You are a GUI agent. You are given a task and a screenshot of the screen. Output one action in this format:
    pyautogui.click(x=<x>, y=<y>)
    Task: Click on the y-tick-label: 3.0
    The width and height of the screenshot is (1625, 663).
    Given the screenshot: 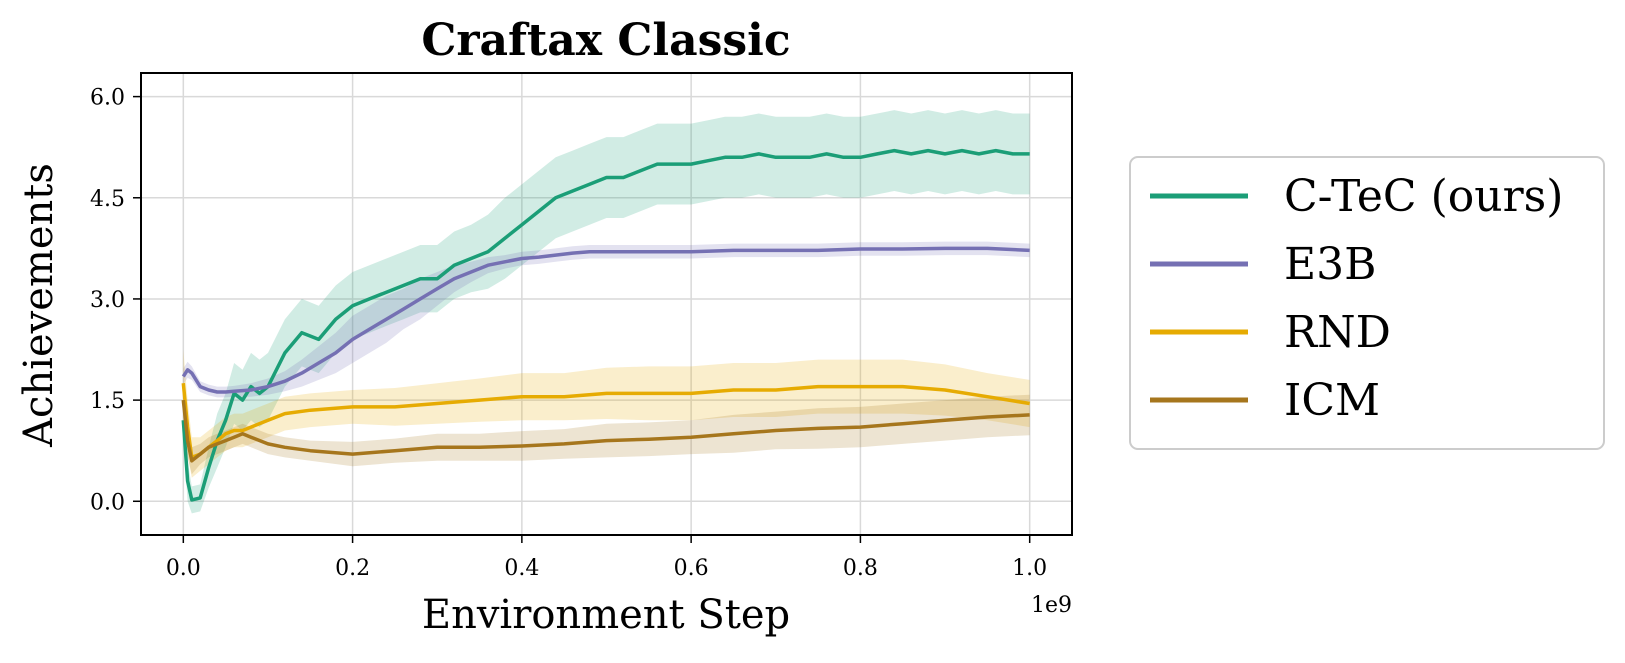 What is the action you would take?
    pyautogui.click(x=107, y=300)
    